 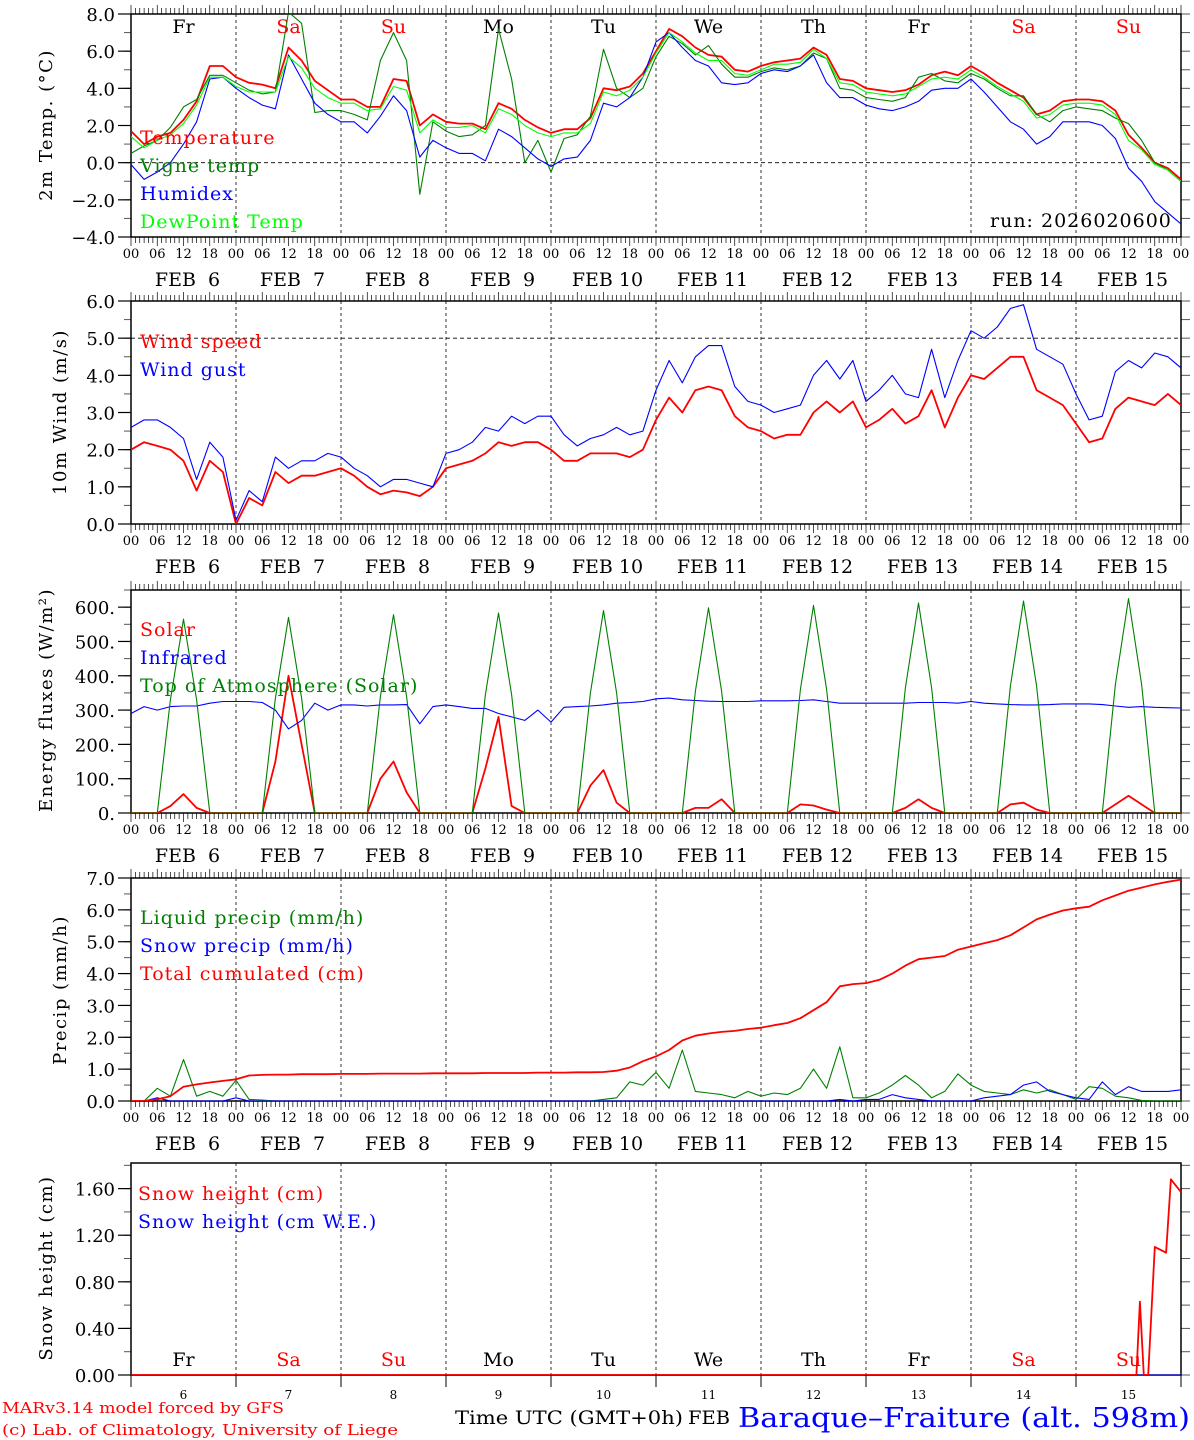 I want to click on legend-entry: Vigne temp, so click(x=199, y=166).